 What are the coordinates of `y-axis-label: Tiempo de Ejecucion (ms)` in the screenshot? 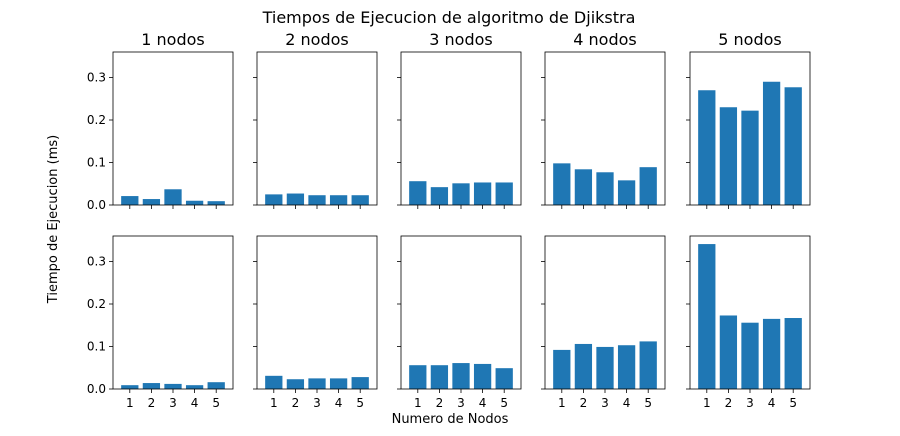 It's located at (53, 219).